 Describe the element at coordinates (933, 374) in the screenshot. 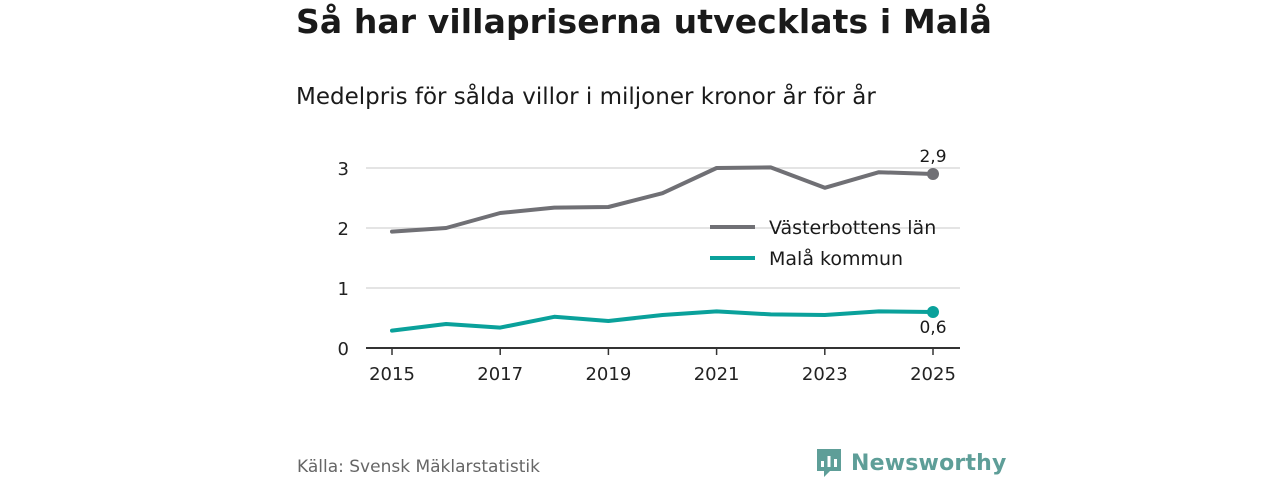

I see `x-tick-label: 2025` at that location.